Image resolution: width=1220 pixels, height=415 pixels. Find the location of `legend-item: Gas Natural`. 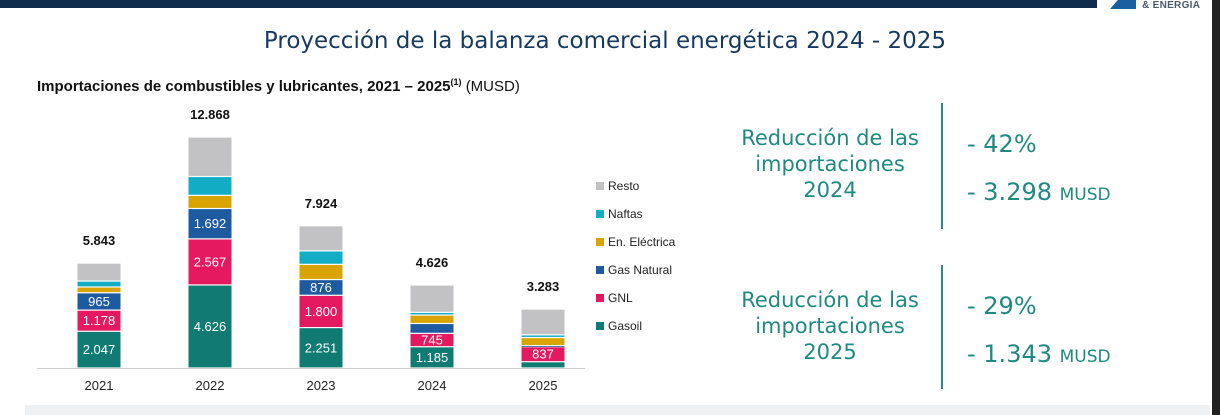

legend-item: Gas Natural is located at coordinates (635, 270).